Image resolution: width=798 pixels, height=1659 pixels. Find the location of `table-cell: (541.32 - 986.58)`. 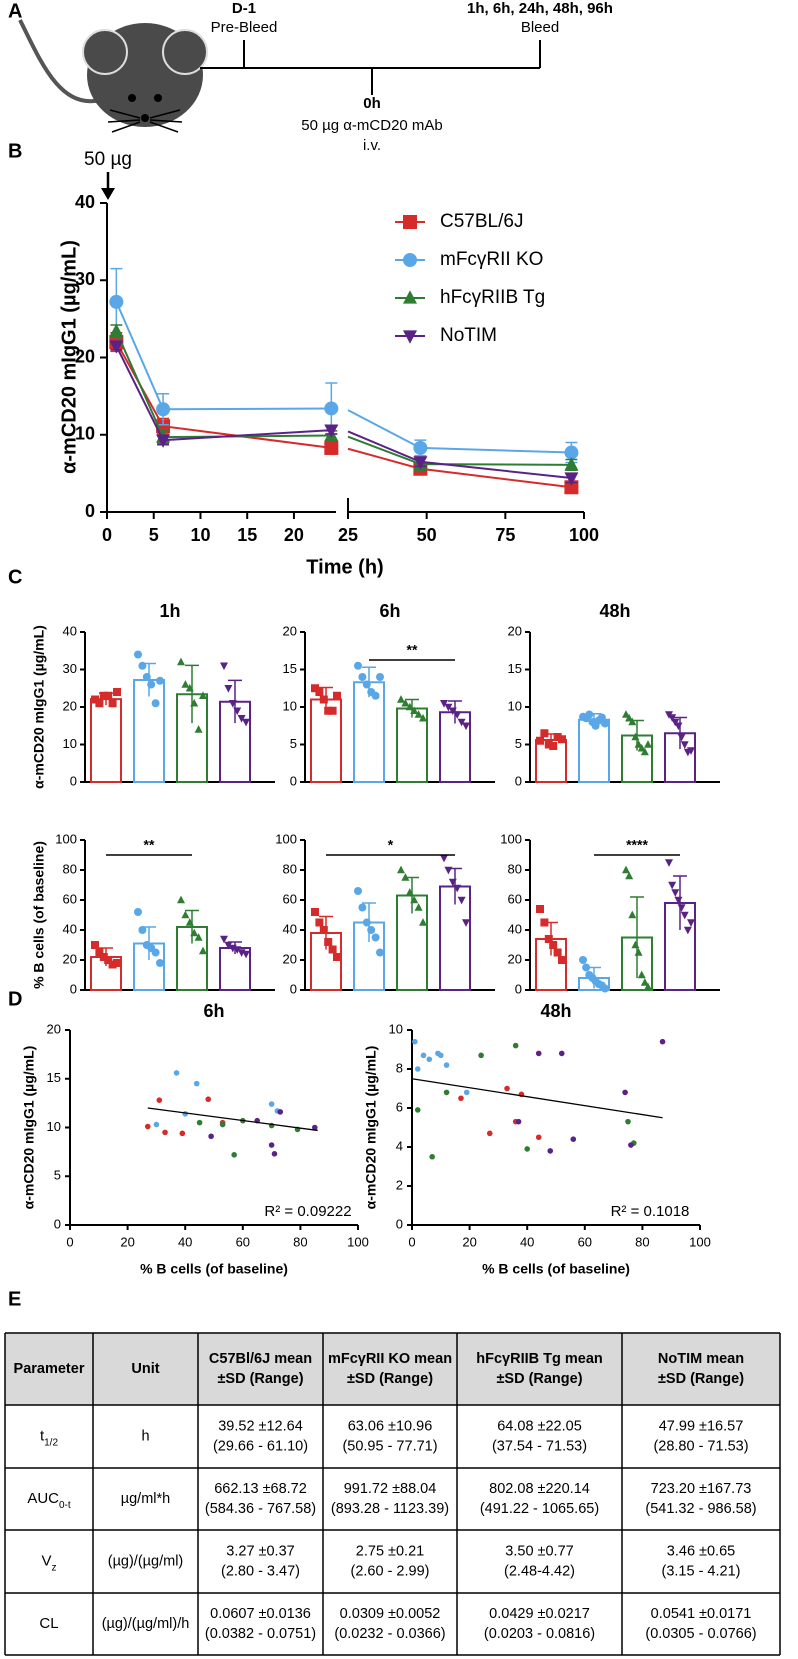

table-cell: (541.32 - 986.58) is located at coordinates (700, 1509).